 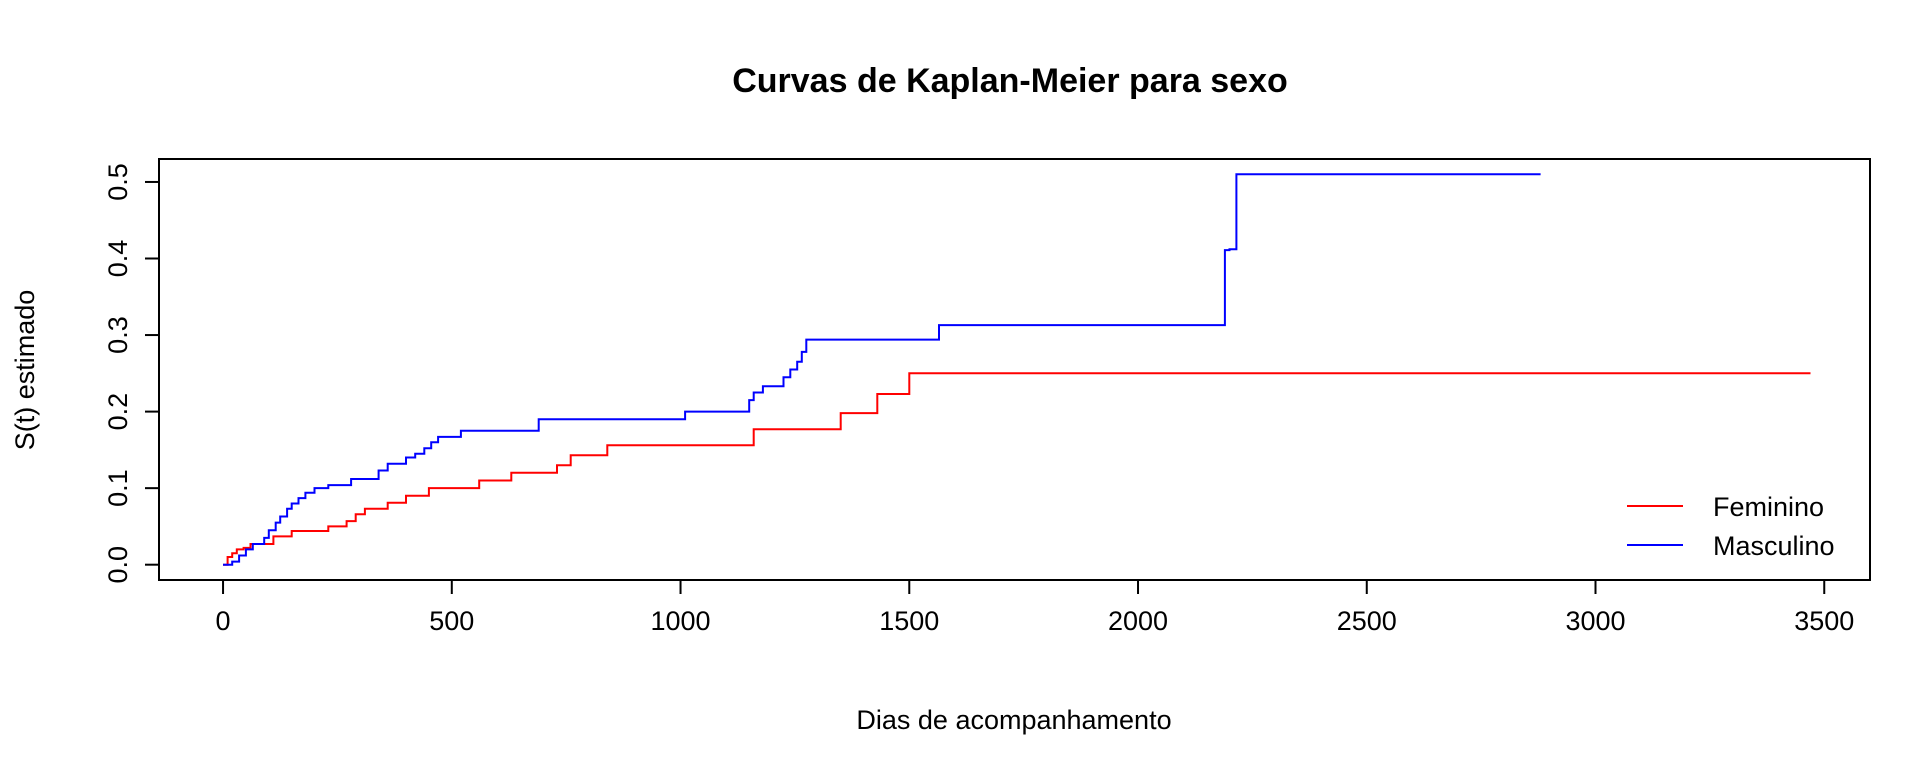 I want to click on x-tick-label: 1000, so click(x=680, y=621).